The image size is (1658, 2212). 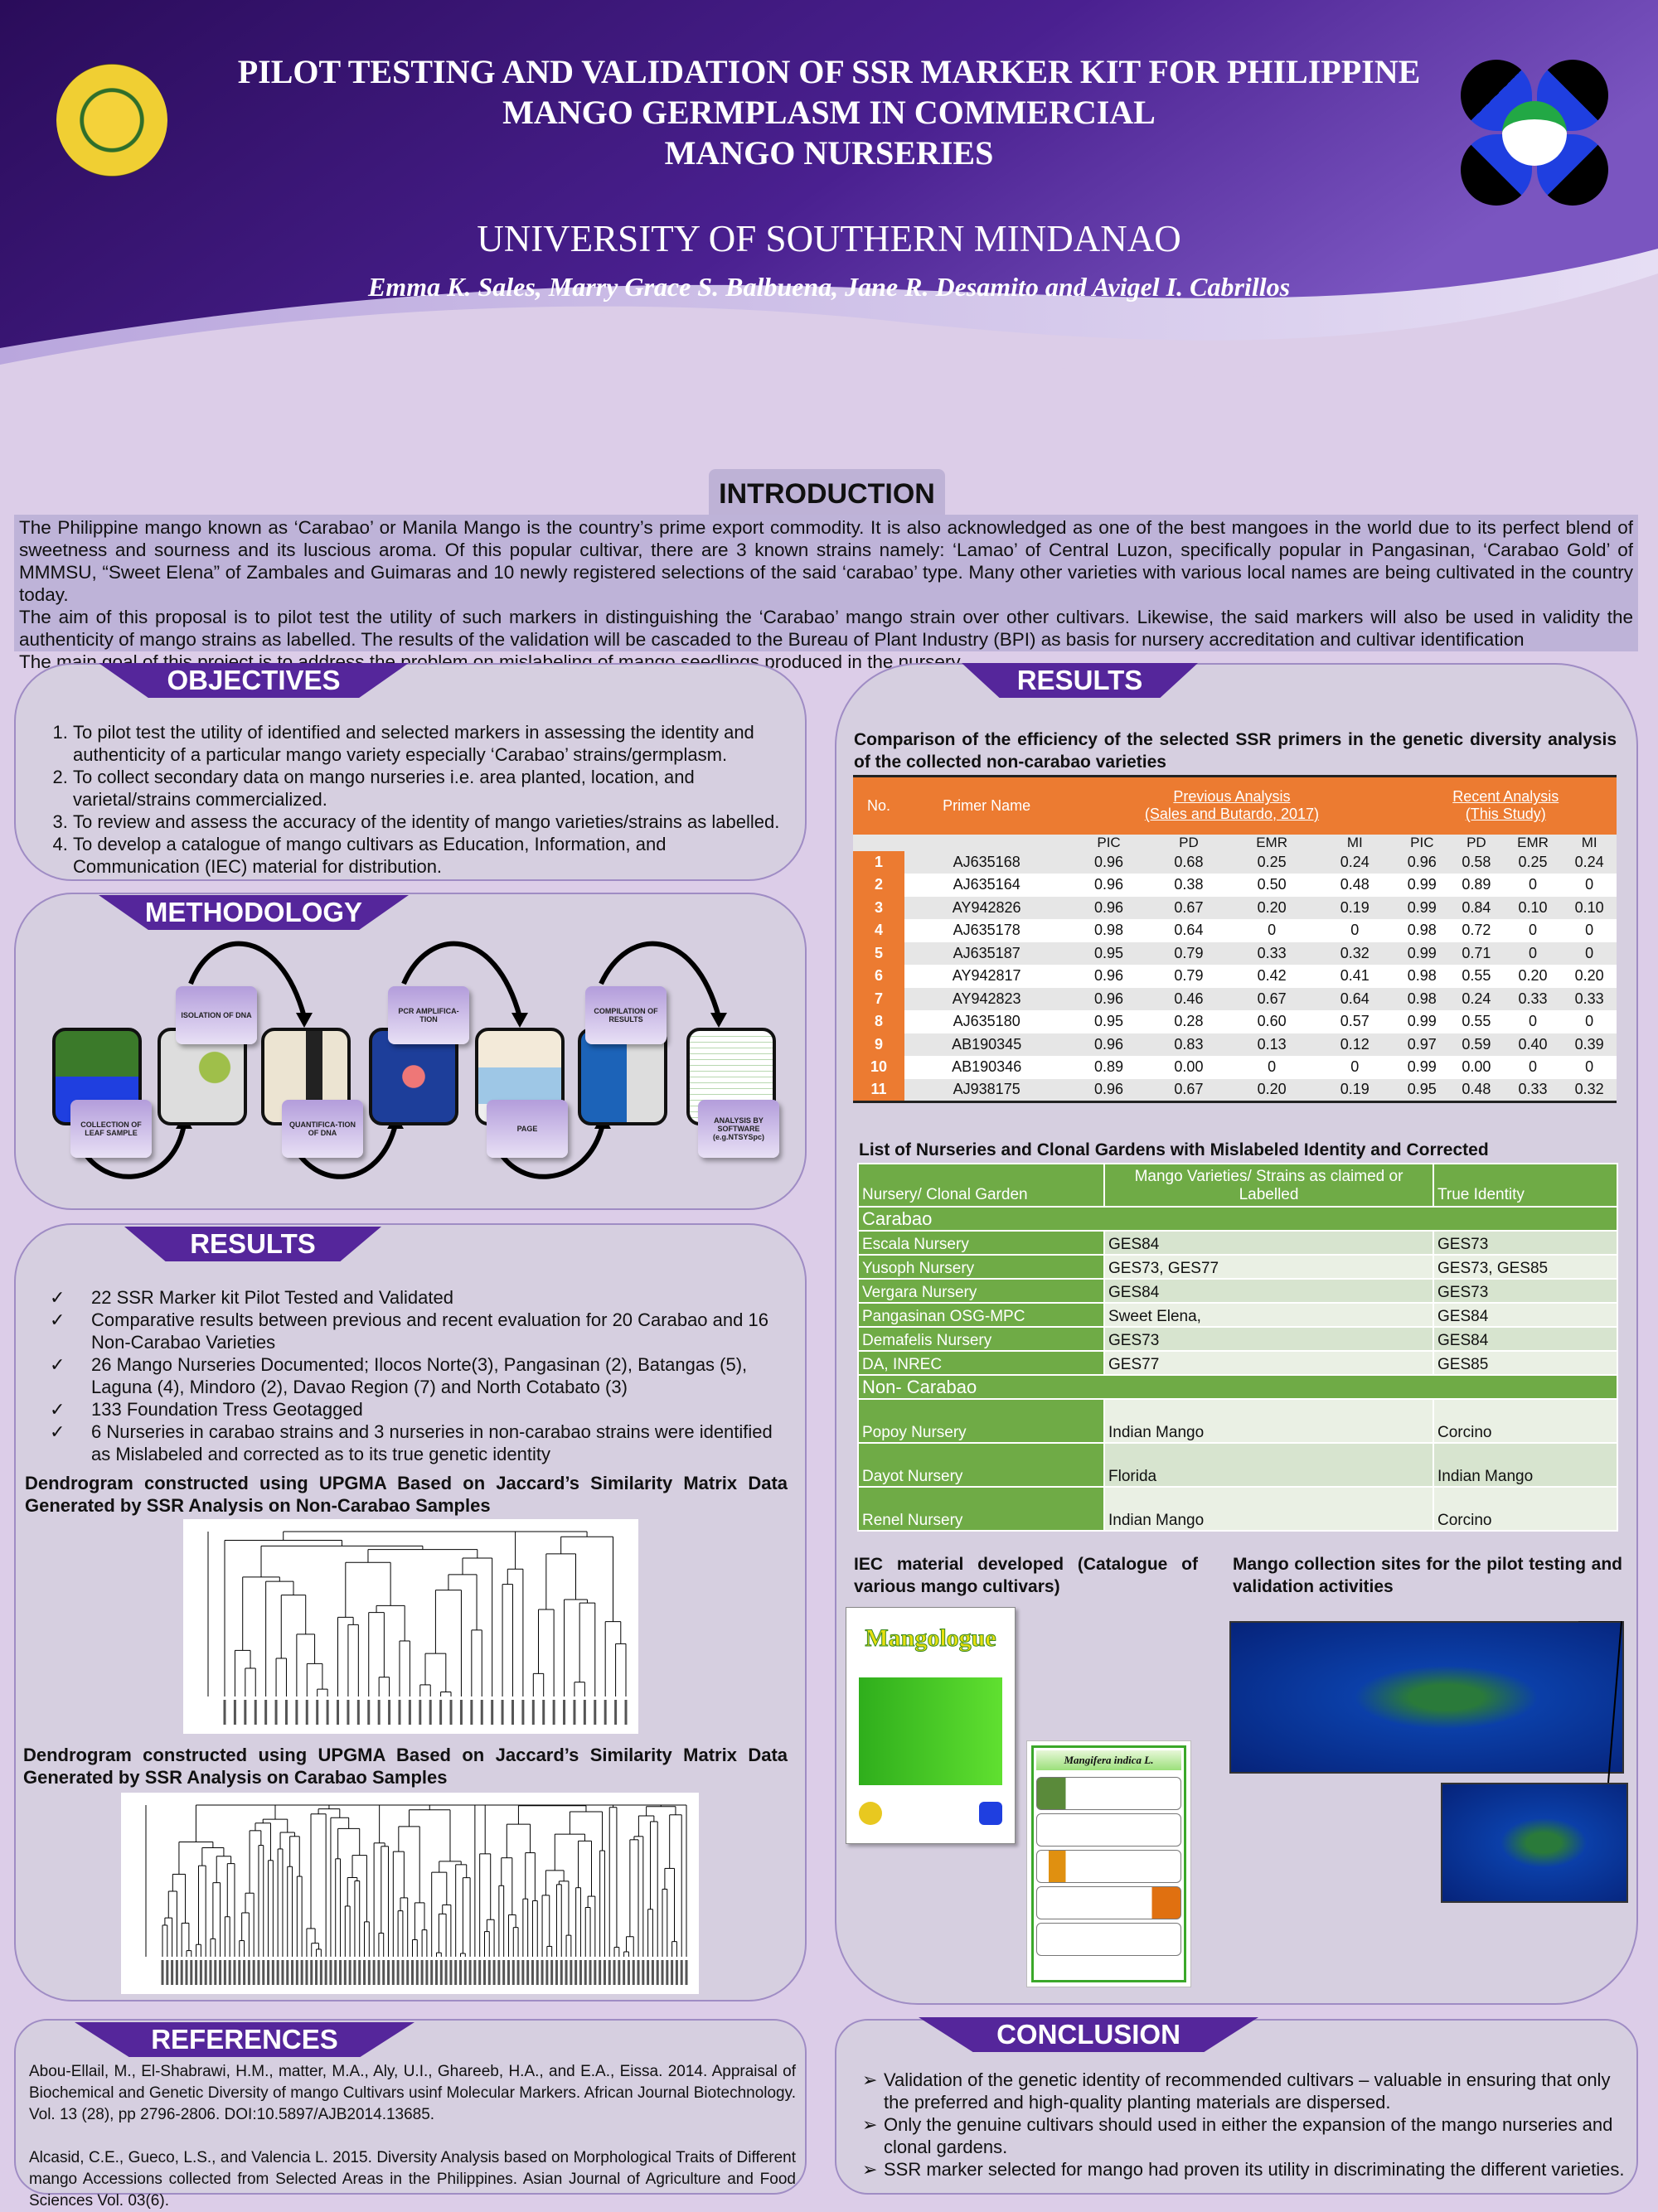 I want to click on col-nursery: Nursery/ Clonal Garden, so click(x=981, y=1185).